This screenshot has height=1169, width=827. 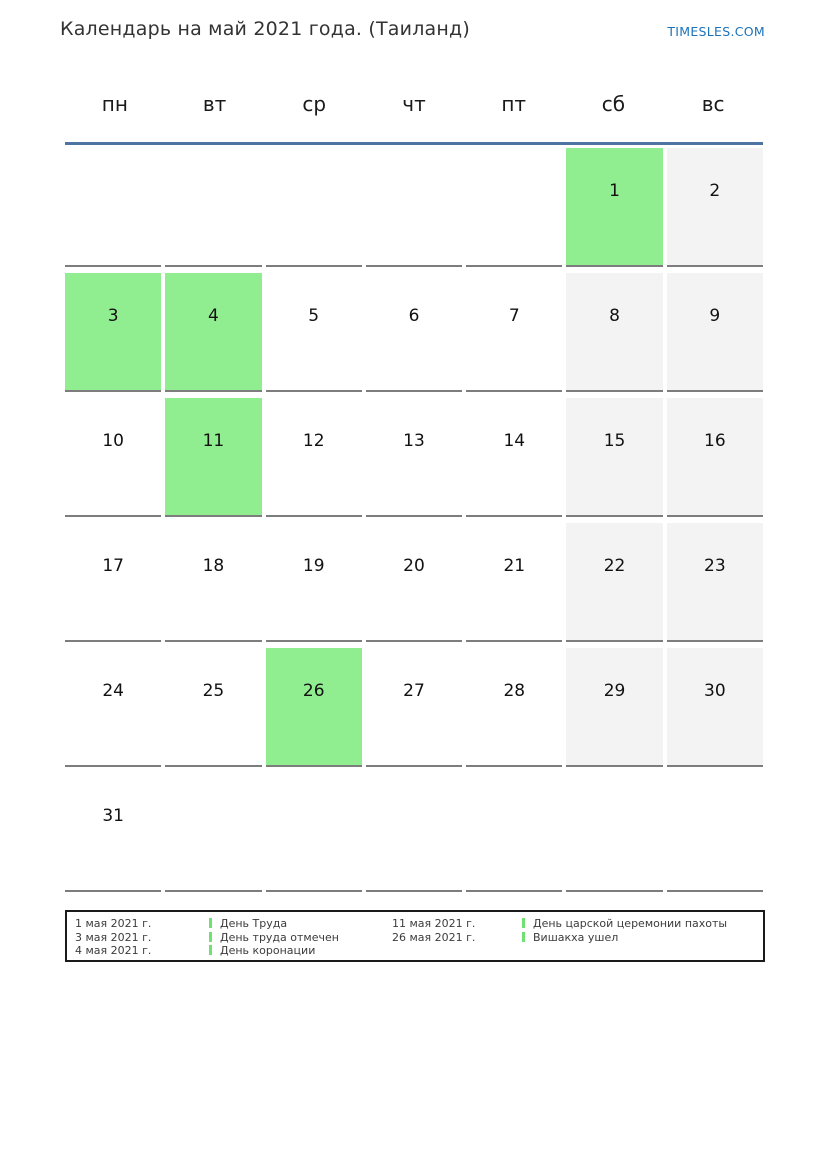 What do you see at coordinates (514, 566) in the screenshot?
I see `day-number: 21` at bounding box center [514, 566].